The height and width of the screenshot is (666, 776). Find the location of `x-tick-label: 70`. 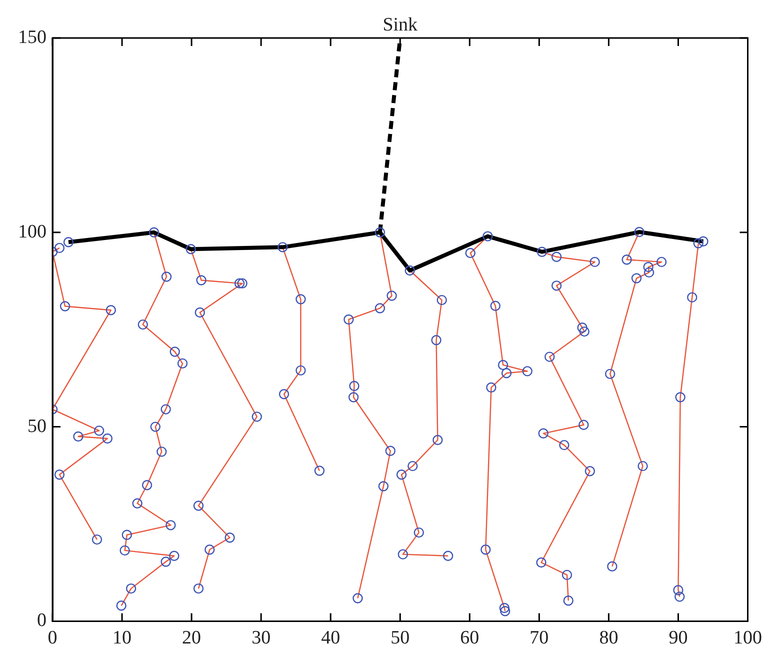

x-tick-label: 70 is located at coordinates (539, 638).